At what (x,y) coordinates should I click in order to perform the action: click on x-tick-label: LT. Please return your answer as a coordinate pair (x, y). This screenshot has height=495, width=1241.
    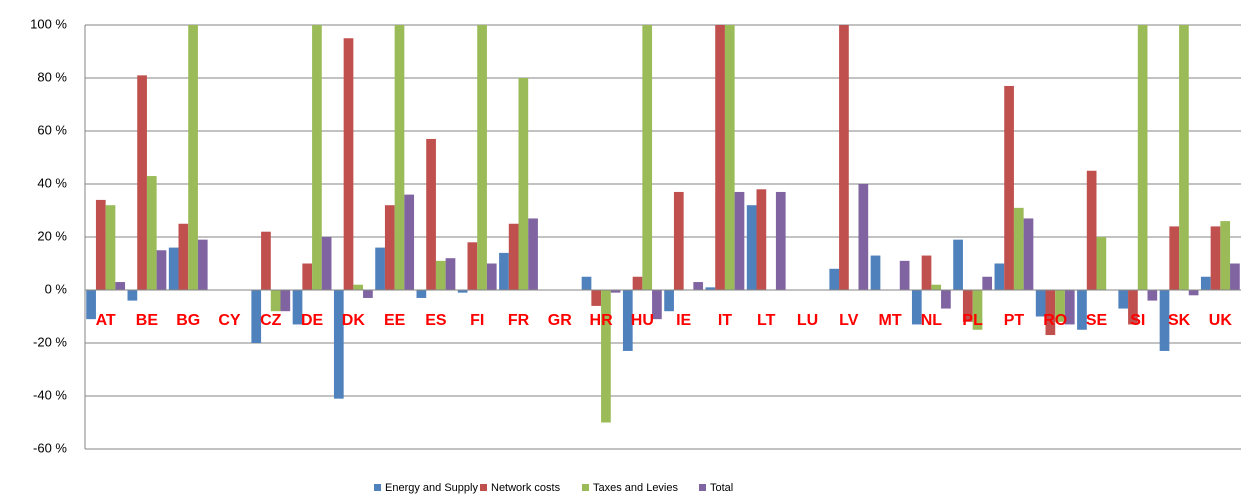
    Looking at the image, I should click on (766, 320).